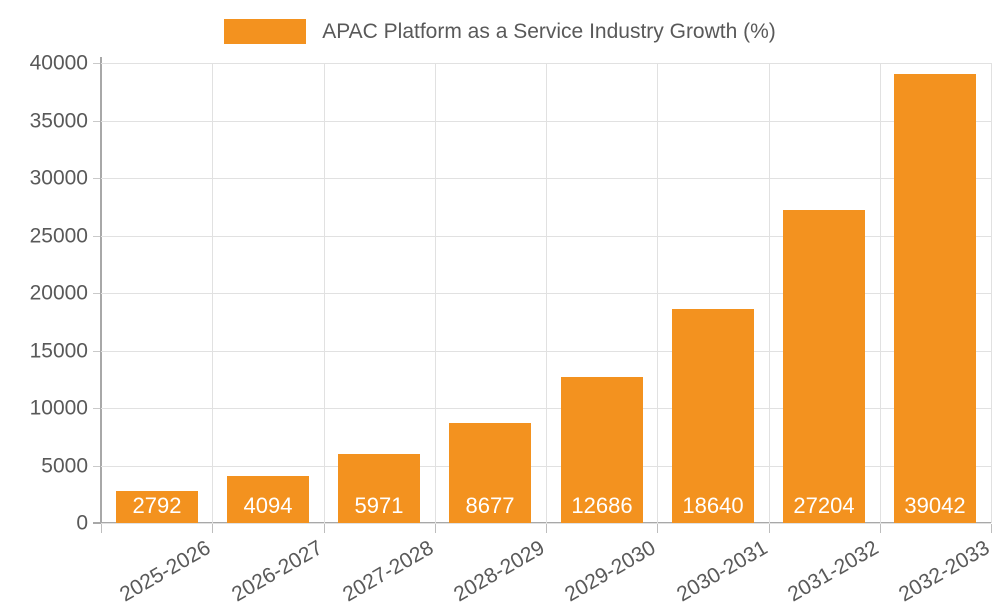 This screenshot has width=1000, height=606. What do you see at coordinates (164, 571) in the screenshot?
I see `x-axis-tick-label: 2025-2026` at bounding box center [164, 571].